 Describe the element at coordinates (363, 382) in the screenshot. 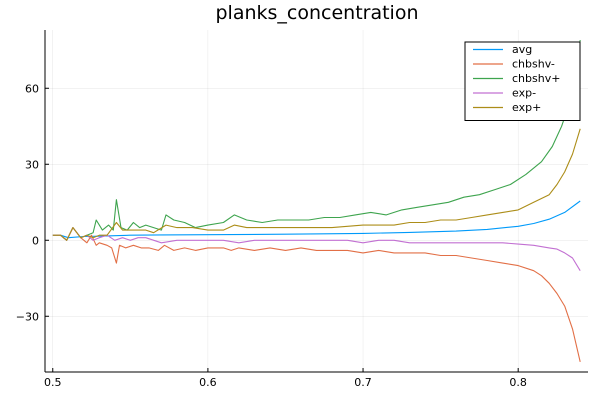

I see `x-tick-label: 0.7` at that location.